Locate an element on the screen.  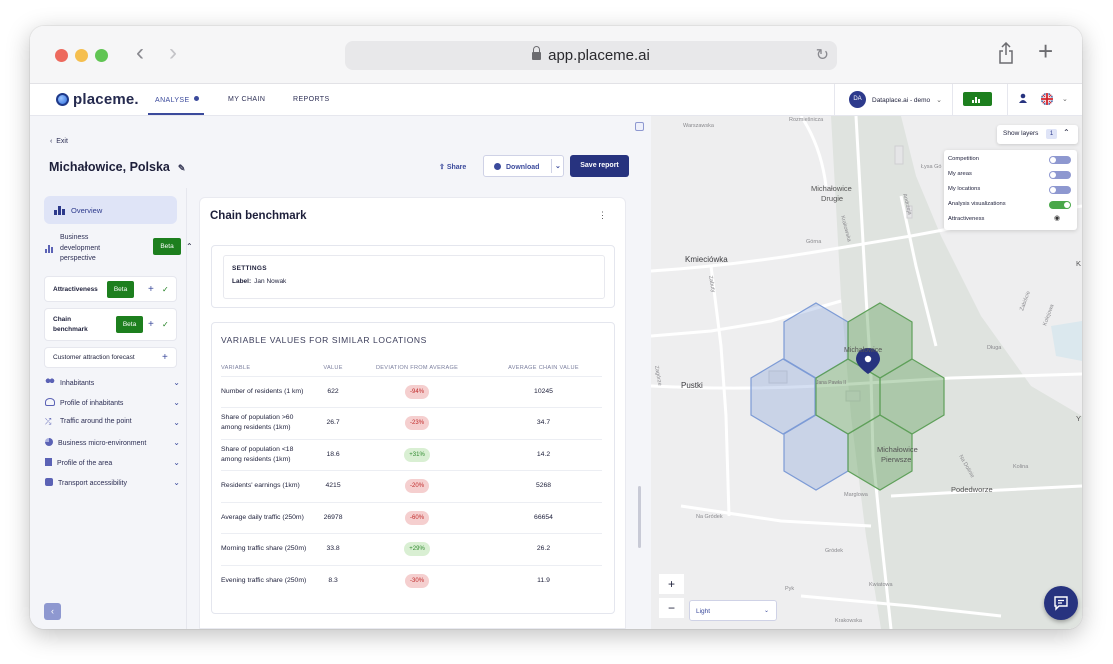
value-cell: 622 is located at coordinates (333, 391).